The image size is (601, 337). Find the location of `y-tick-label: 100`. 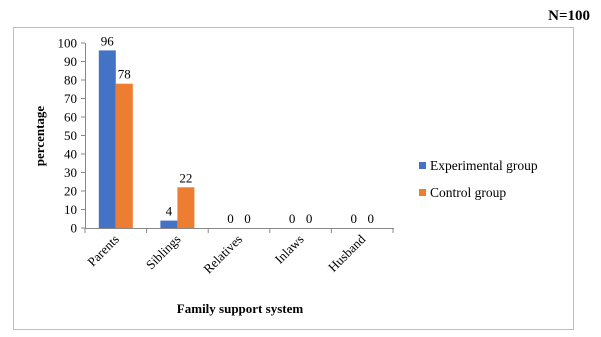

y-tick-label: 100 is located at coordinates (68, 43).